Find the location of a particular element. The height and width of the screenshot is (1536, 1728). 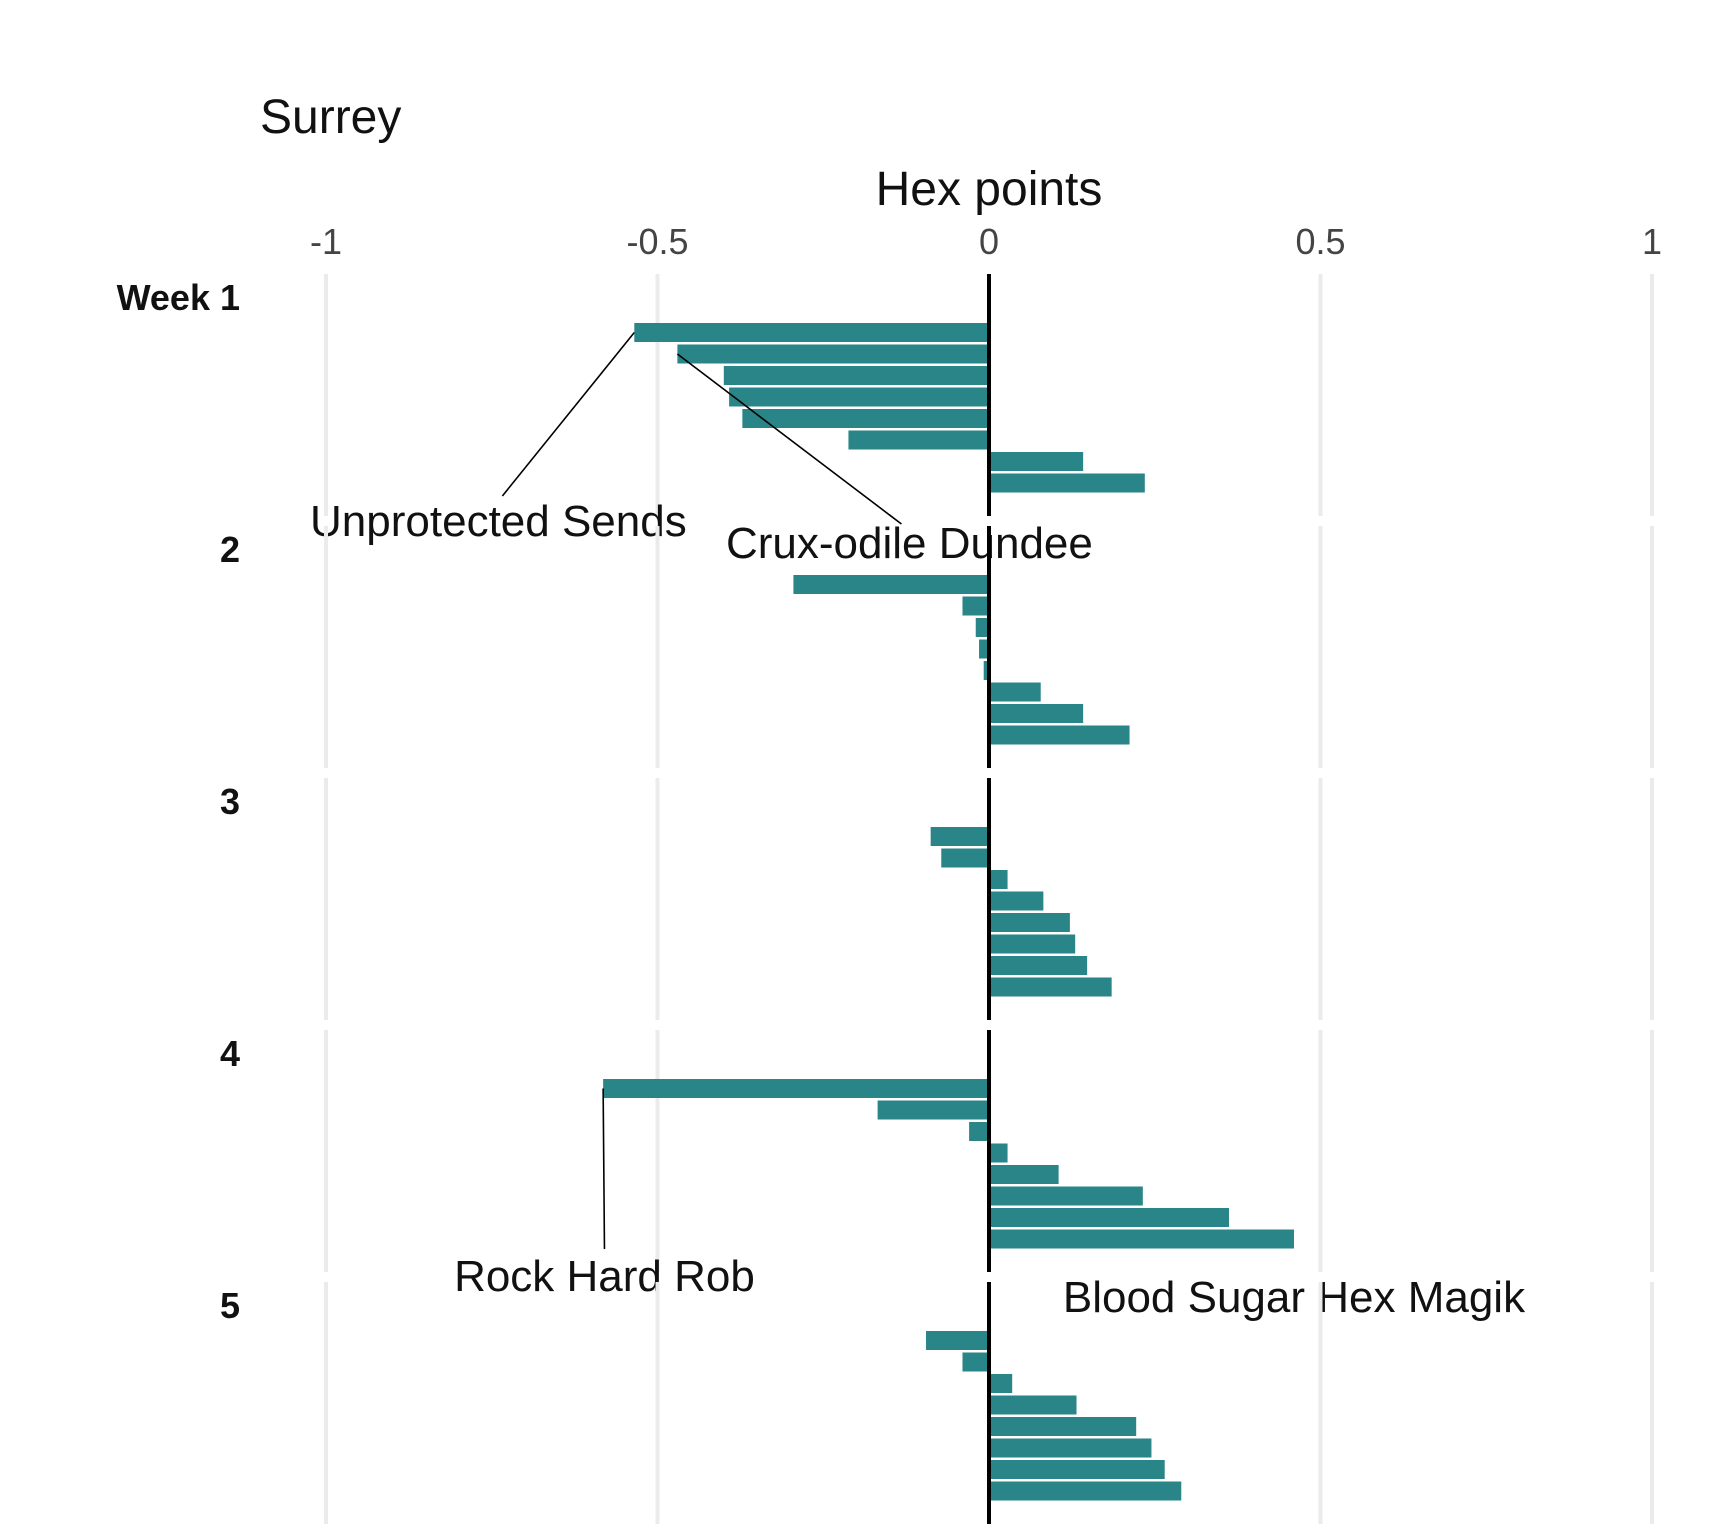

x-tick-labels: -1 -0.5 0 0.5 1 is located at coordinates (986, 241).